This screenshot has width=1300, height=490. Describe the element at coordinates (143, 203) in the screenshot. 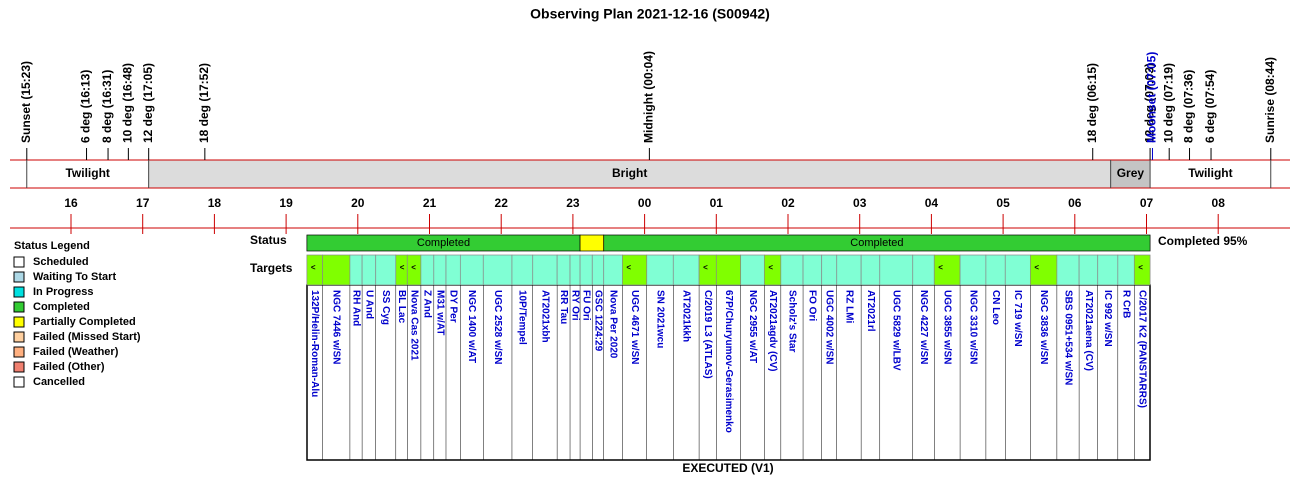

I see `hour-label: 17` at that location.